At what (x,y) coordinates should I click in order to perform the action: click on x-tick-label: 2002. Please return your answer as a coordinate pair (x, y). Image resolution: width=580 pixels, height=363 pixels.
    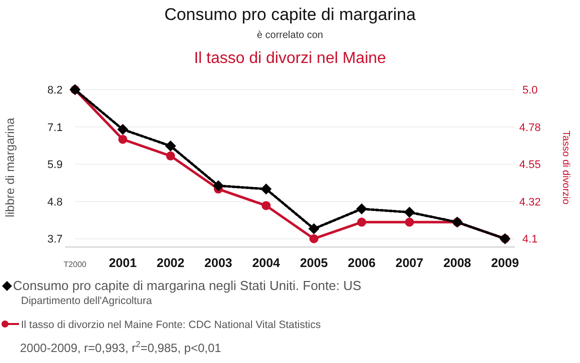
    Looking at the image, I should click on (170, 263).